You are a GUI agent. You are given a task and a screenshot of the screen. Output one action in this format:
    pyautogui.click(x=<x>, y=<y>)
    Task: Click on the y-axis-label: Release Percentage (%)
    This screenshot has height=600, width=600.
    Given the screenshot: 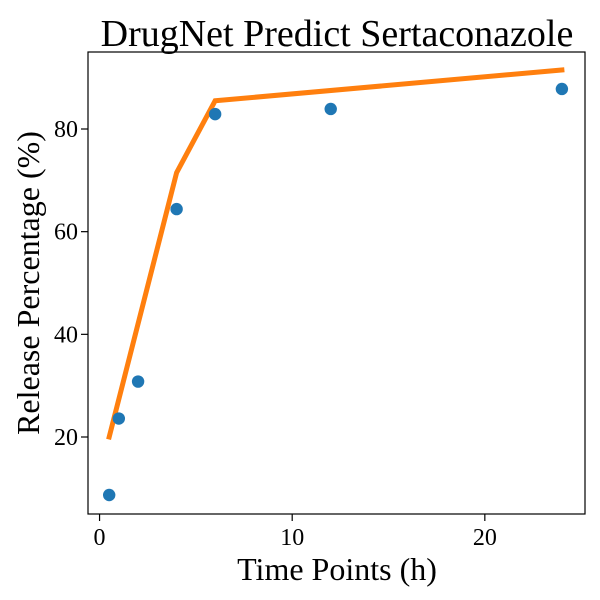 What is the action you would take?
    pyautogui.click(x=28, y=283)
    